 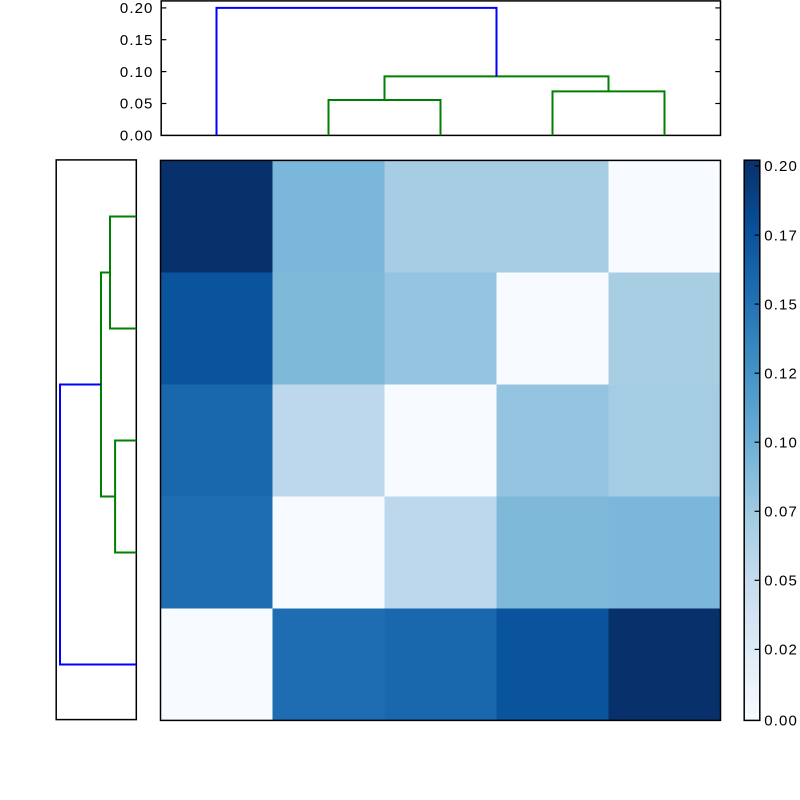 I want to click on svg-text: 0.12, so click(x=781, y=373).